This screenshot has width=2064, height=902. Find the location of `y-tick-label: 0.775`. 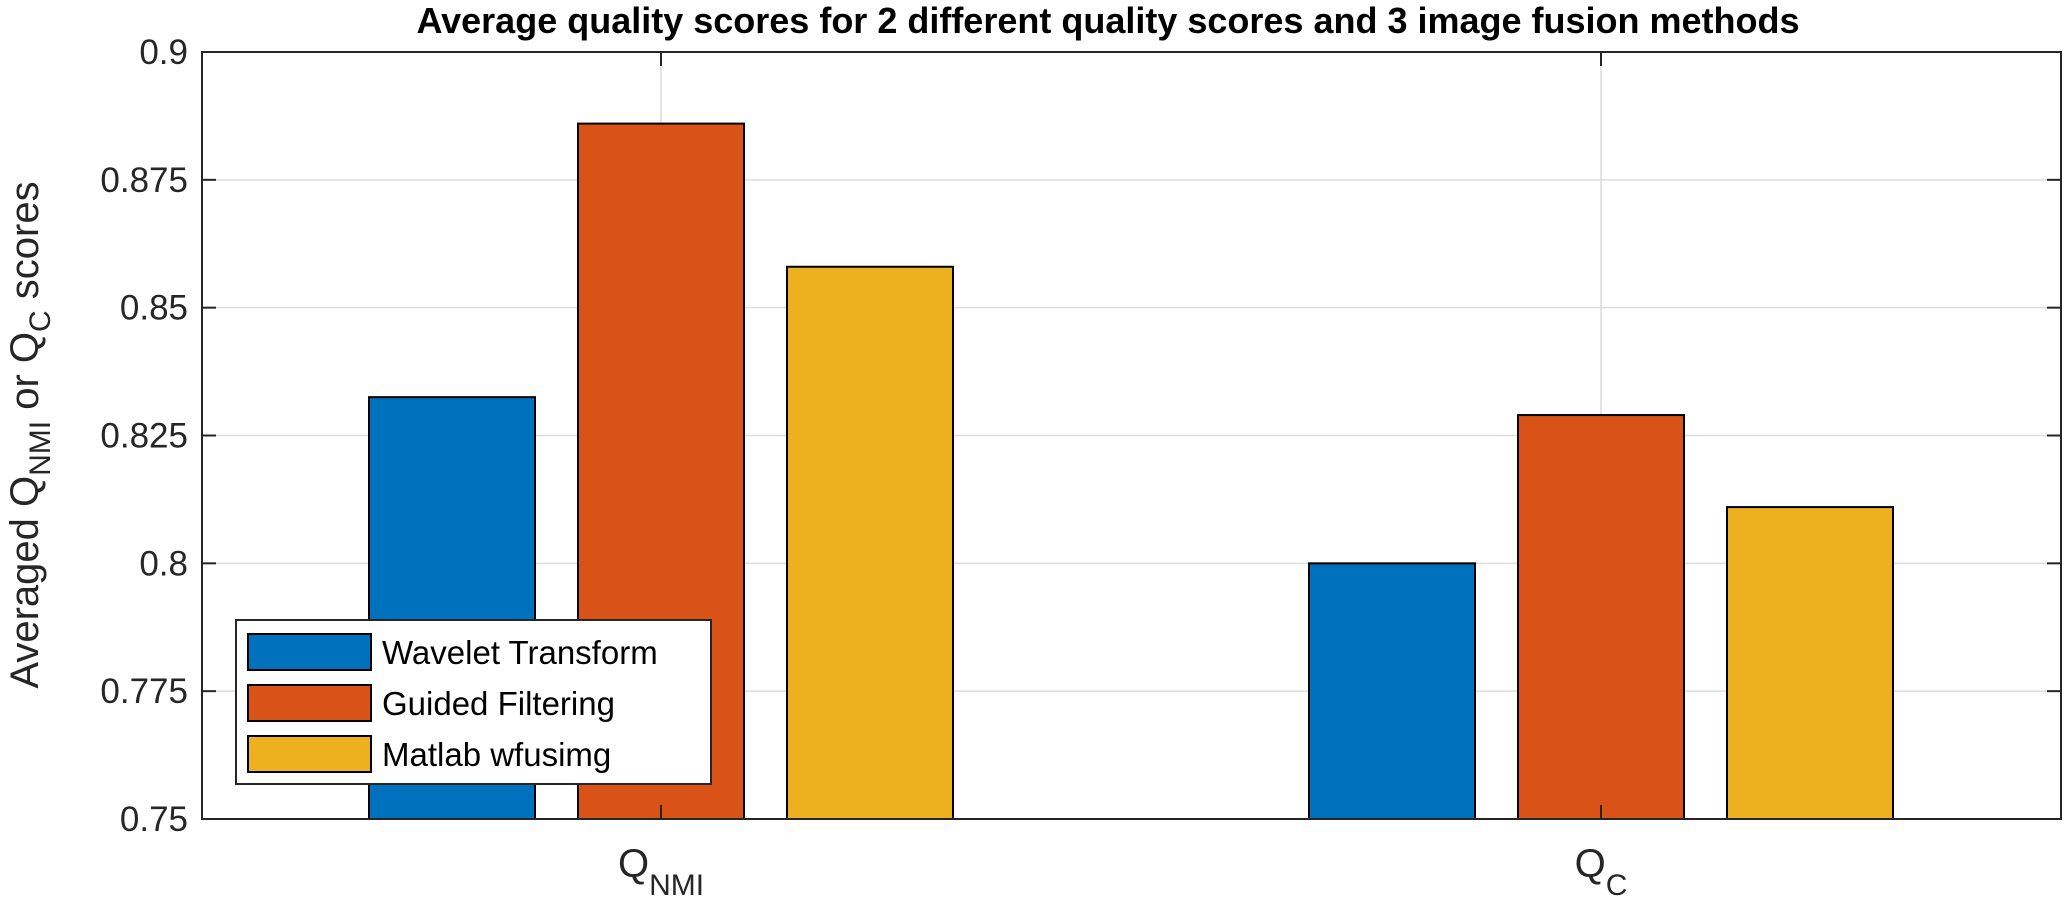

y-tick-label: 0.775 is located at coordinates (144, 691).